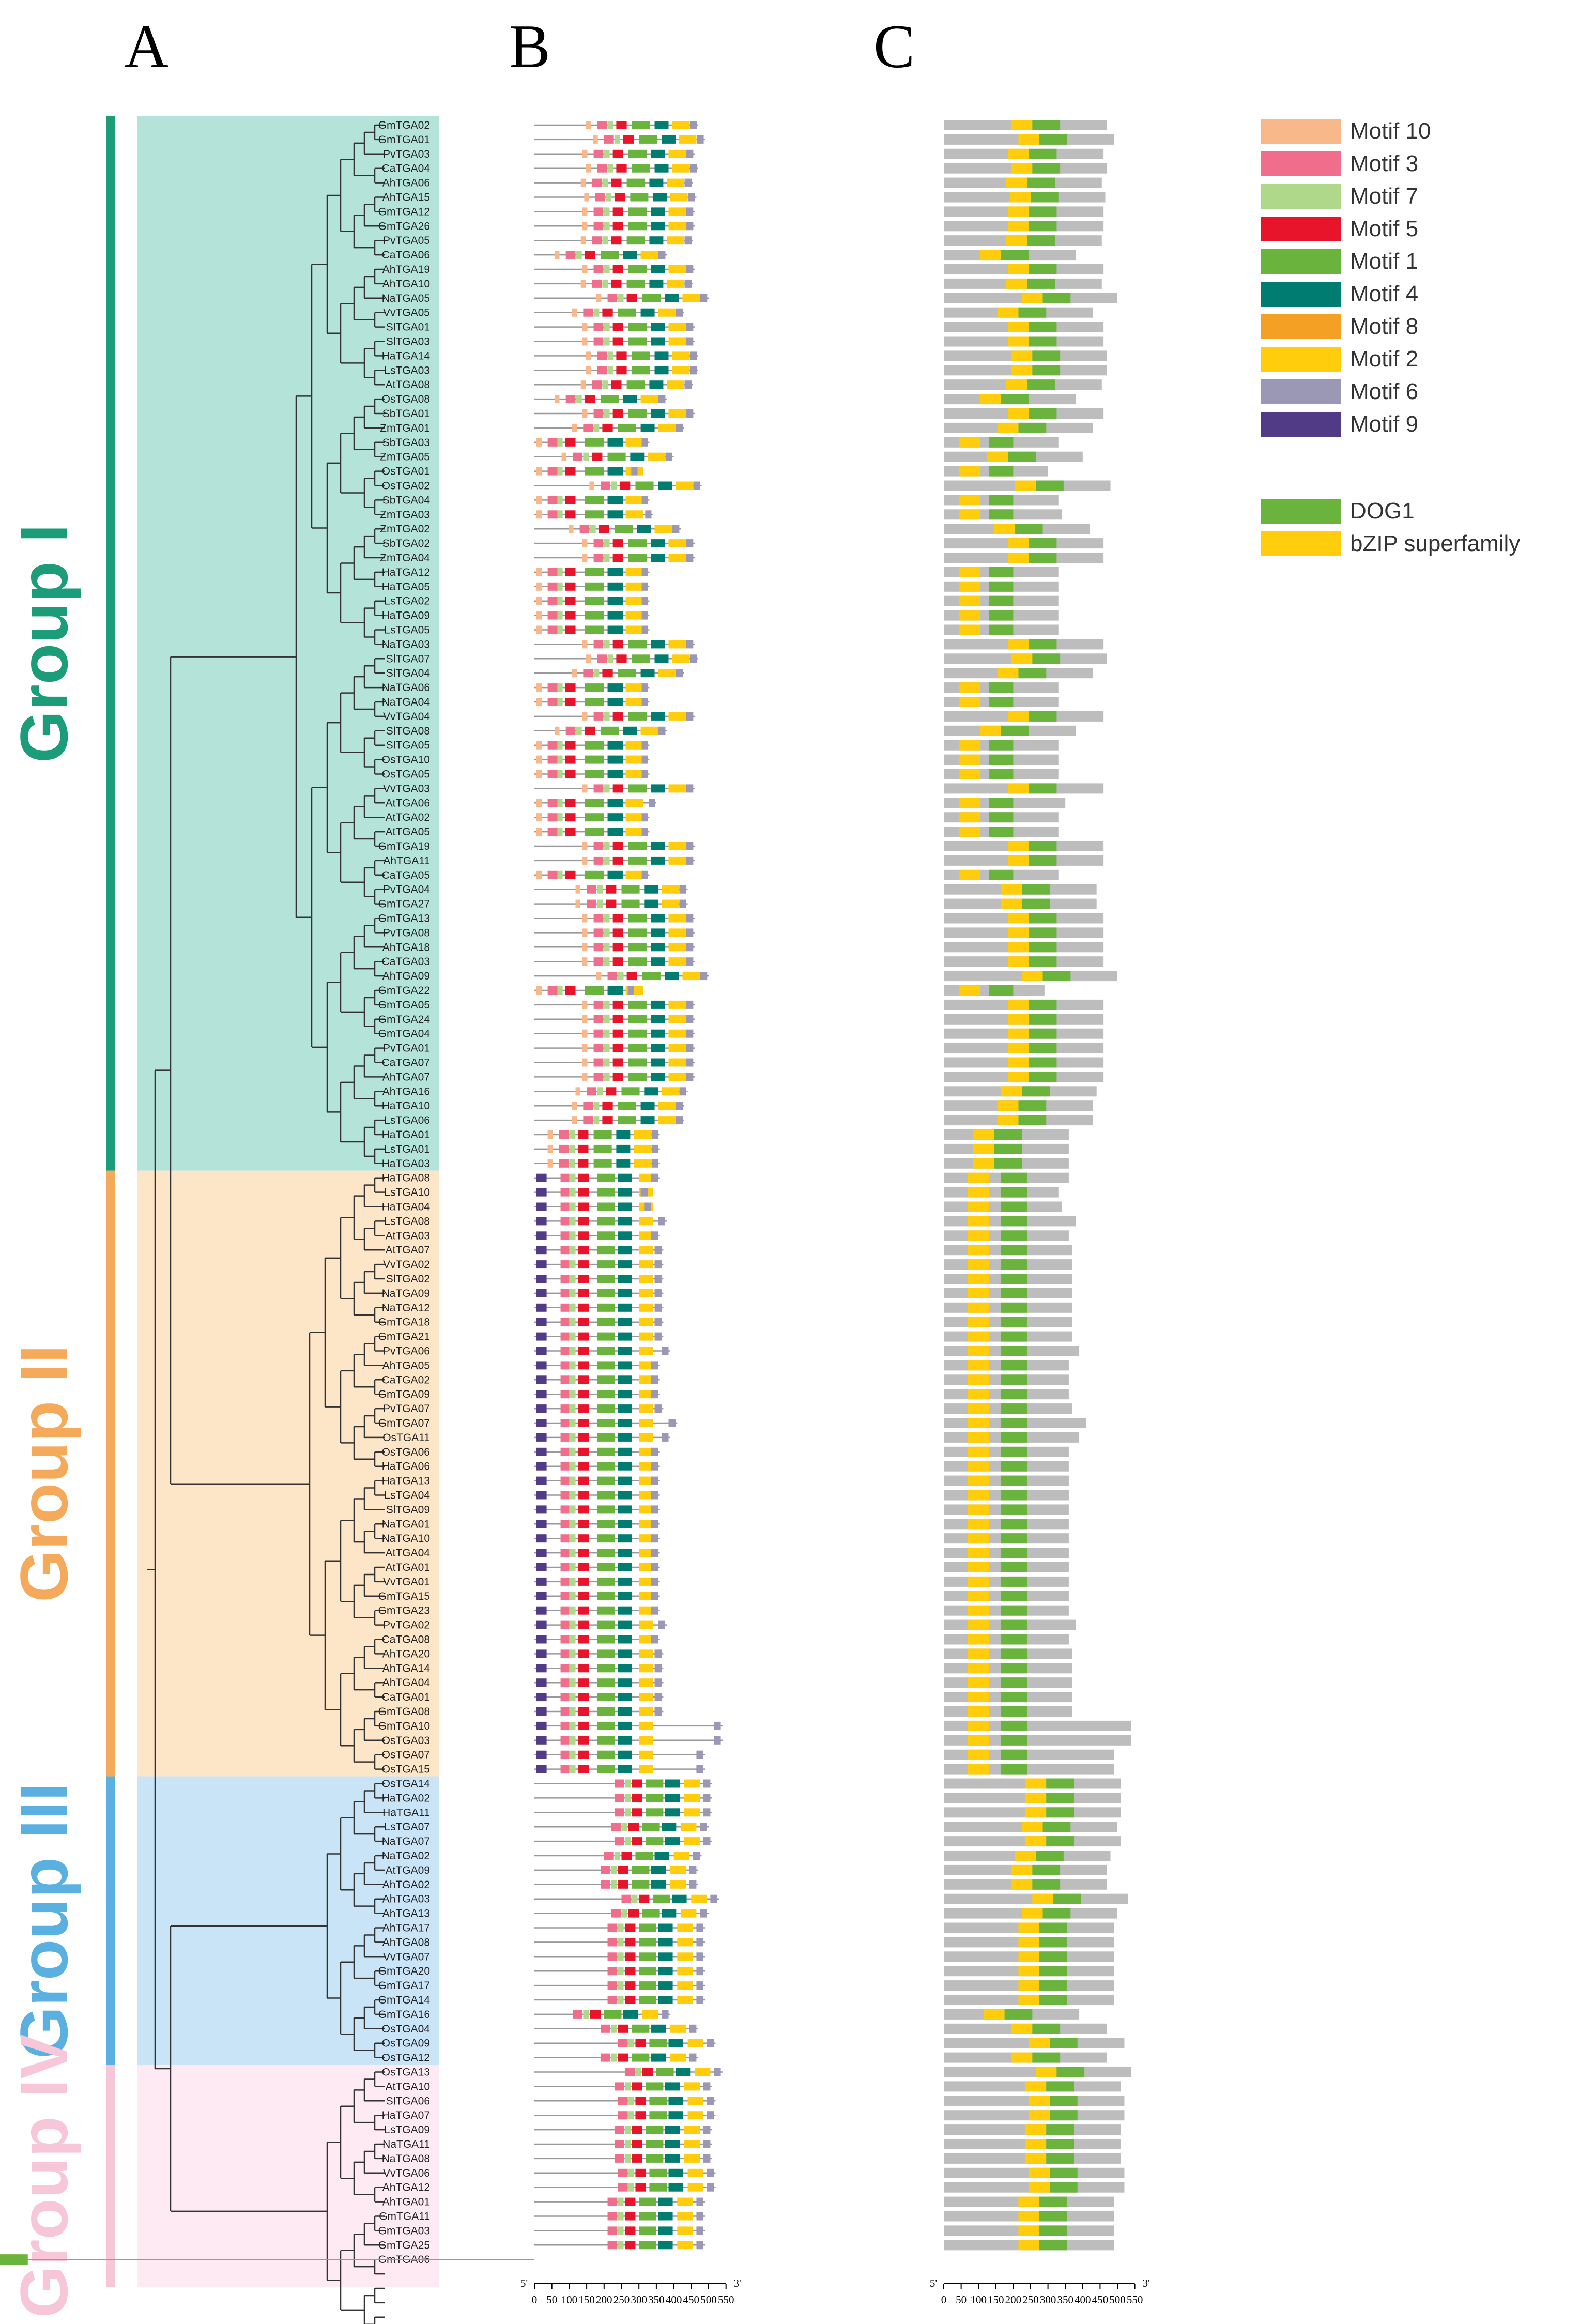 This screenshot has height=2324, width=1580. What do you see at coordinates (405, 529) in the screenshot?
I see `gene-label: ZmTGA02` at bounding box center [405, 529].